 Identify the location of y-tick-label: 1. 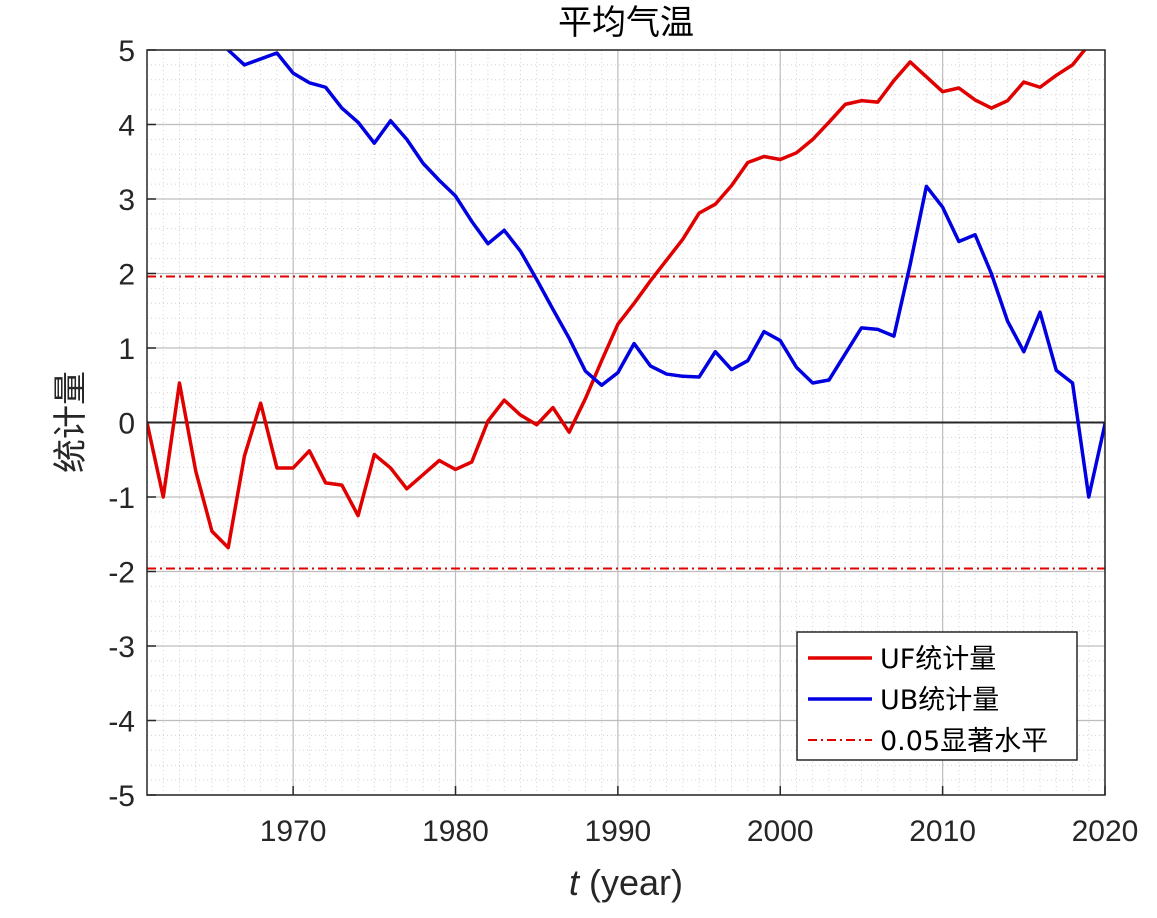
(126, 349).